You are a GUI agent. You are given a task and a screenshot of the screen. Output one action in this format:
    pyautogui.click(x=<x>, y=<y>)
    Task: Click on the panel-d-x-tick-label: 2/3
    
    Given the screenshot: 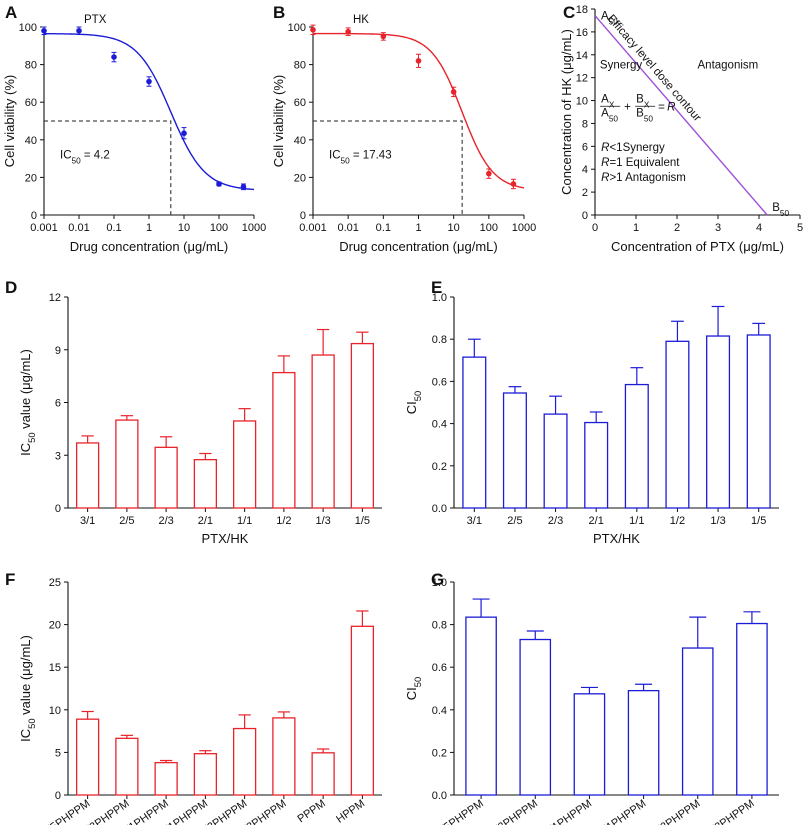 What is the action you would take?
    pyautogui.click(x=165, y=521)
    